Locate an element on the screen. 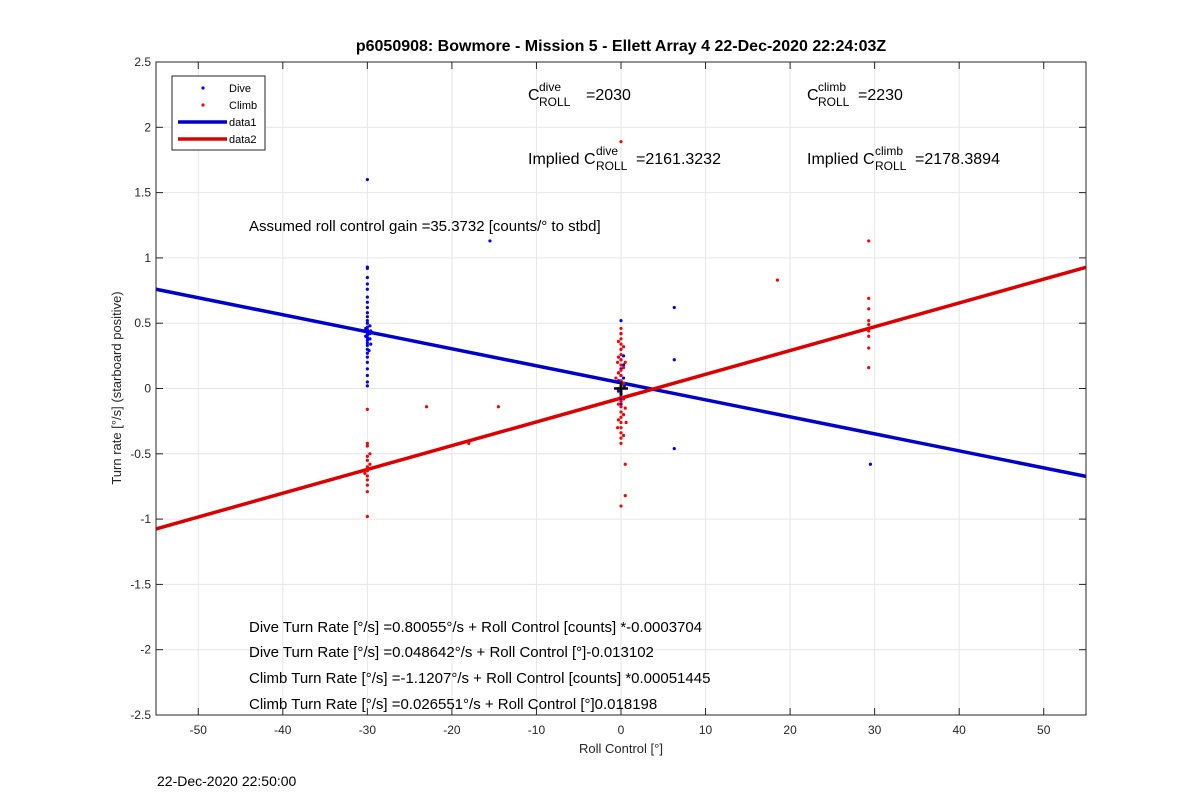 This screenshot has height=804, width=1200. x-tick-label: 30 is located at coordinates (875, 730).